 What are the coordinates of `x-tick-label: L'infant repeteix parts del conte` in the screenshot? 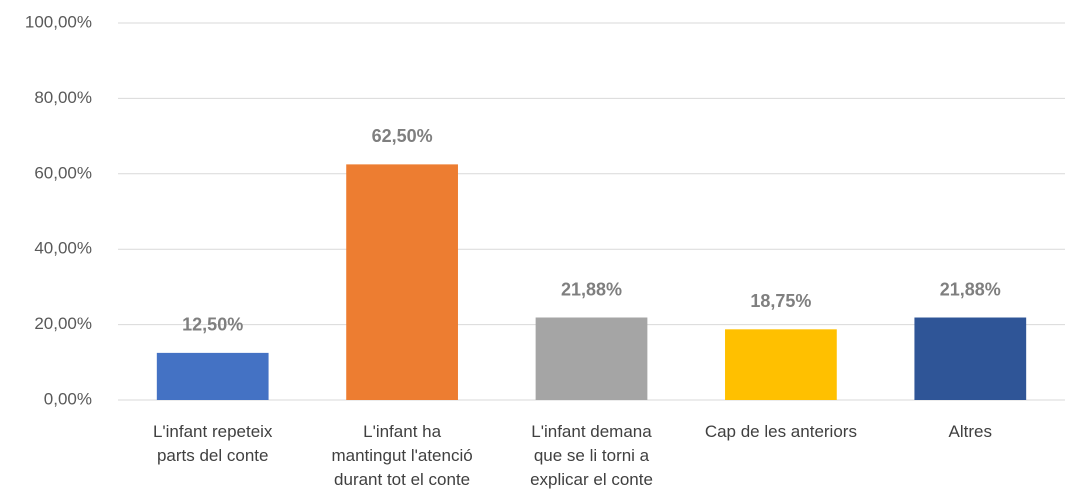 It's located at (212, 443).